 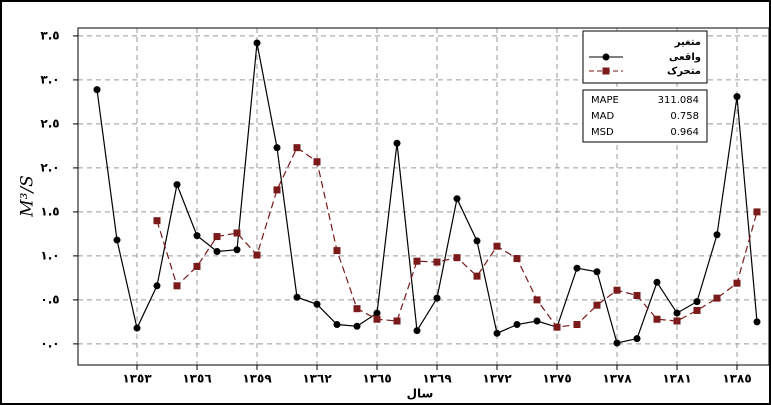 I want to click on x-tick-label: ١٣٧٥, so click(x=556, y=379).